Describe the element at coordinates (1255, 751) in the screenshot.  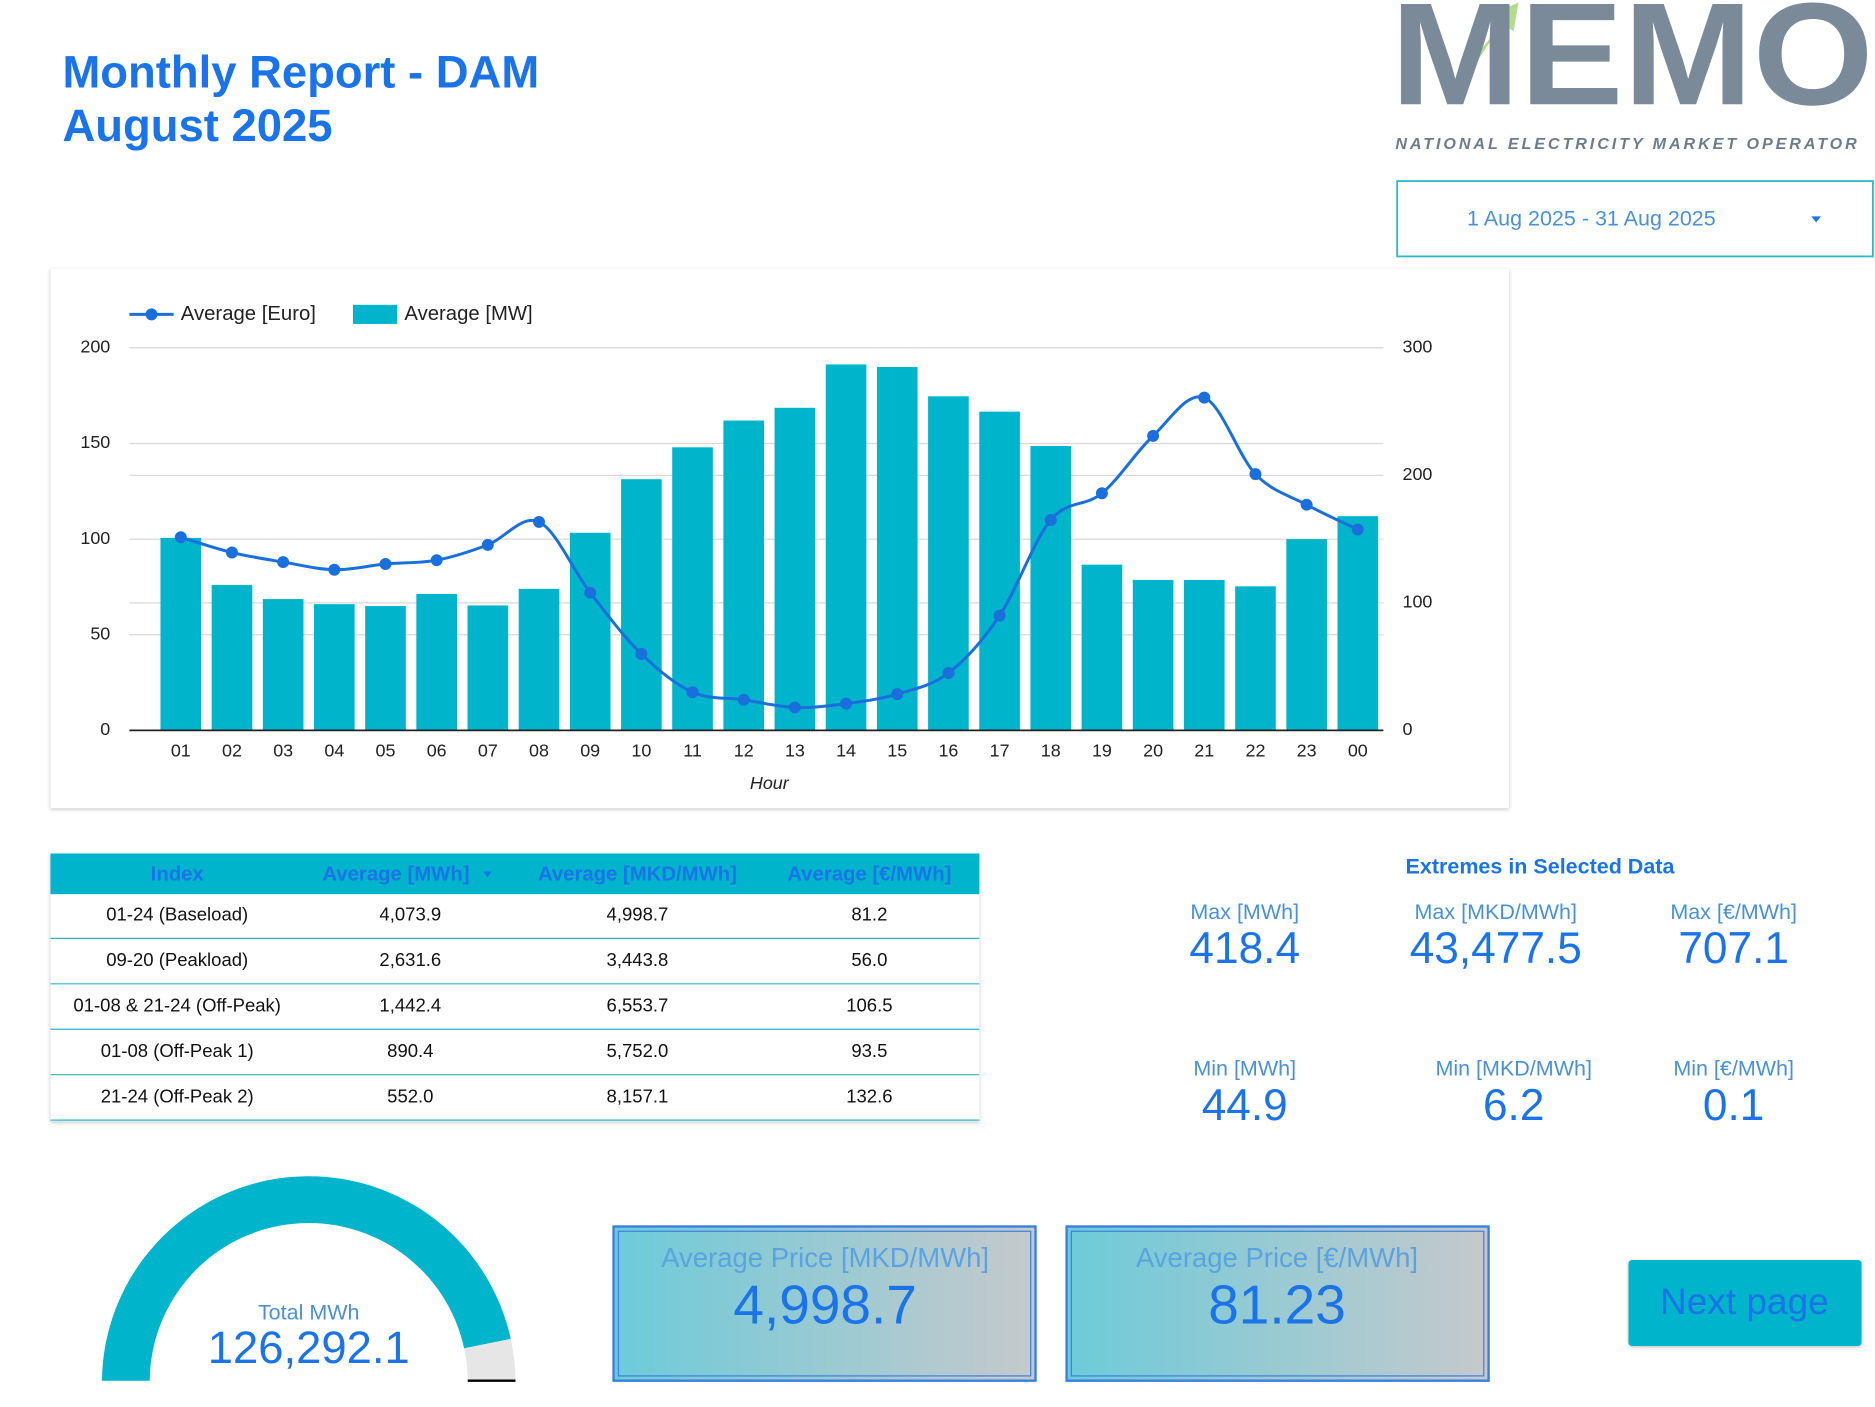
I see `x-tick-label: 22` at that location.